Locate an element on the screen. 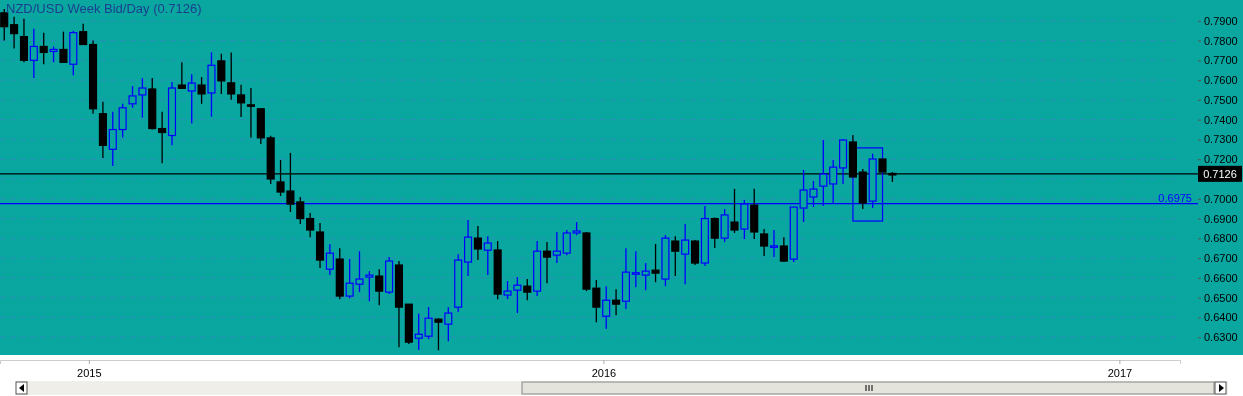 This screenshot has height=396, width=1243. y-tick-label: 0.6800 is located at coordinates (1221, 238).